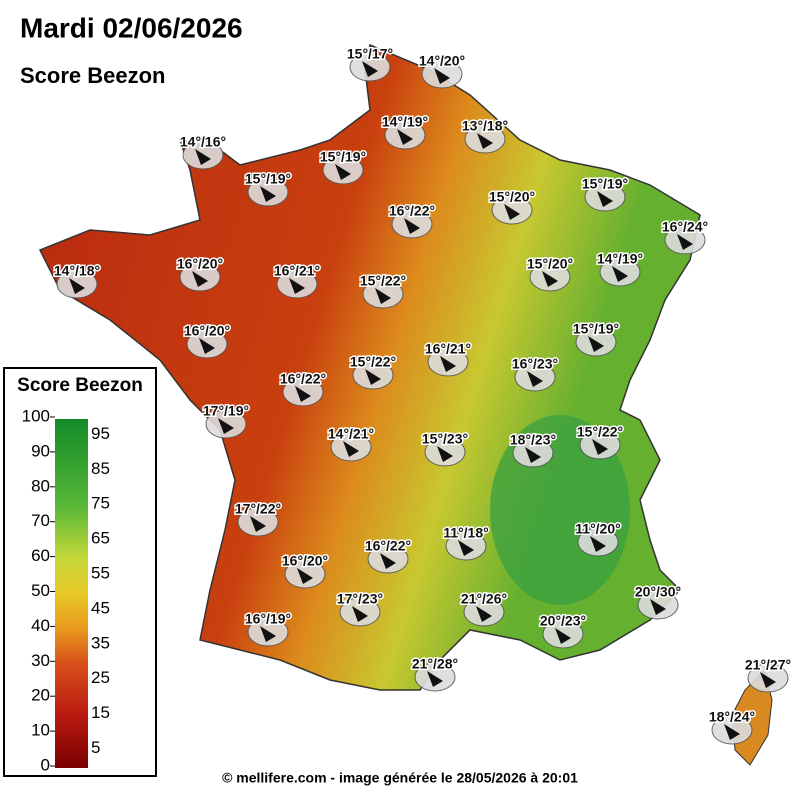 Image resolution: width=800 pixels, height=800 pixels. Describe the element at coordinates (40, 485) in the screenshot. I see `legend-tick-label: 80` at that location.